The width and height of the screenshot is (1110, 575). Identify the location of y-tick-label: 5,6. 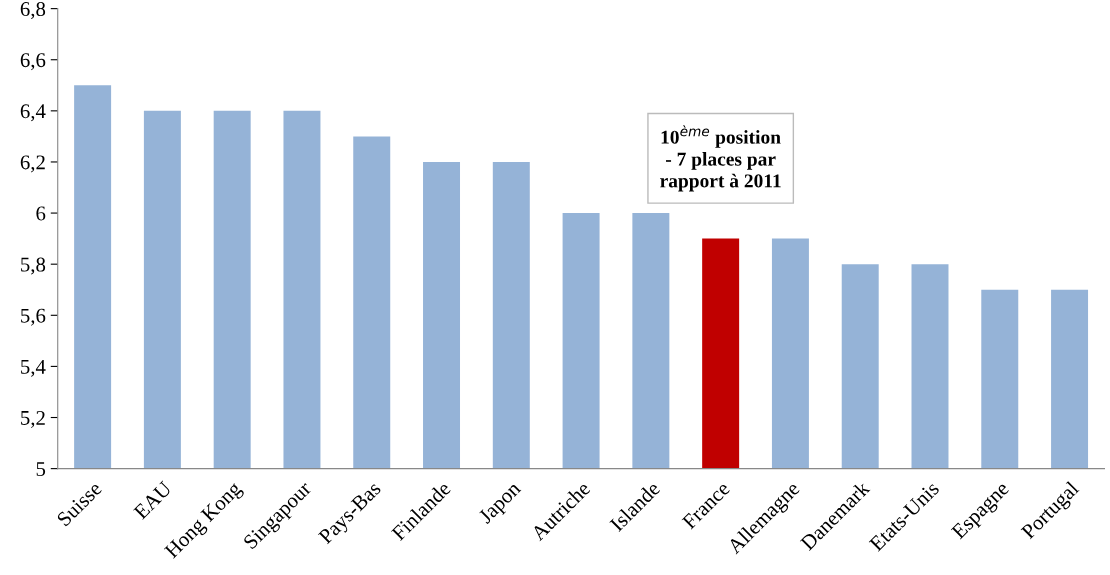
(33, 317).